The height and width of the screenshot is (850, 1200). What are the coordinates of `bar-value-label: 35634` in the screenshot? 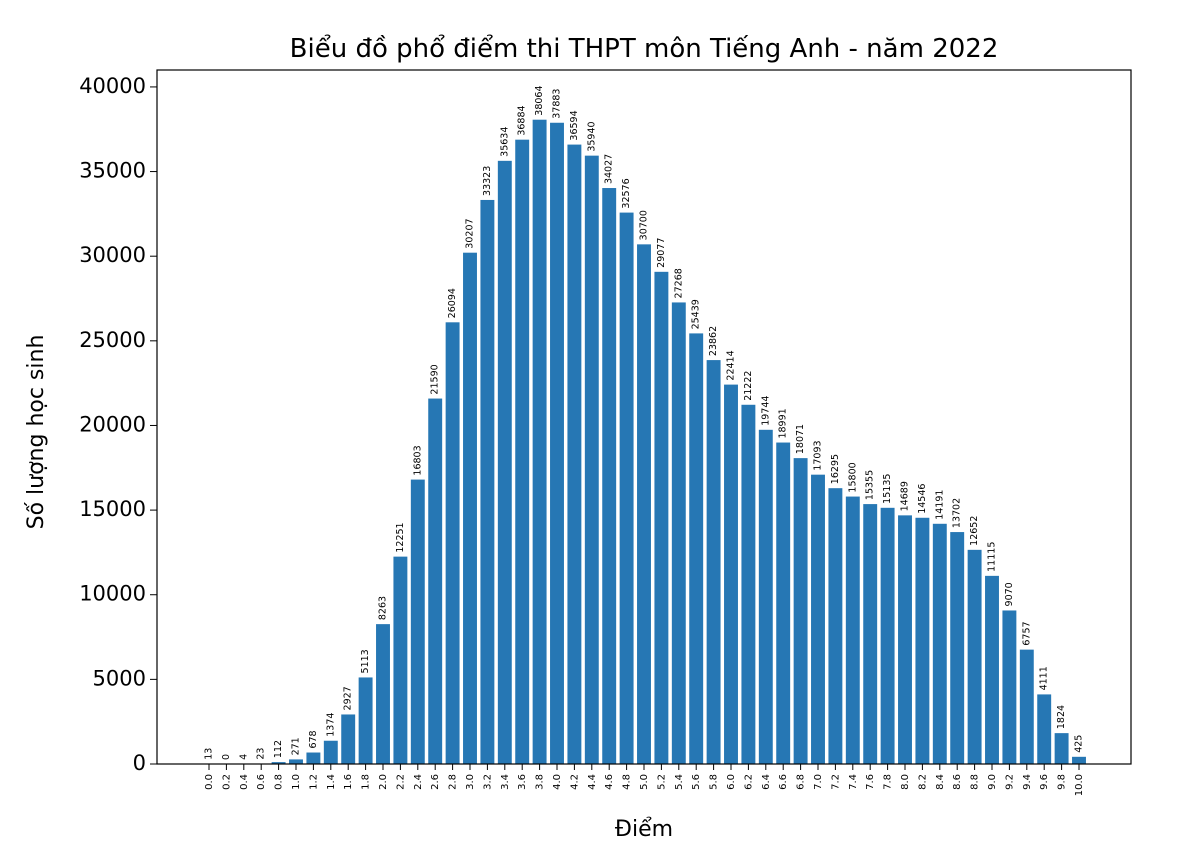 It's located at (504, 142).